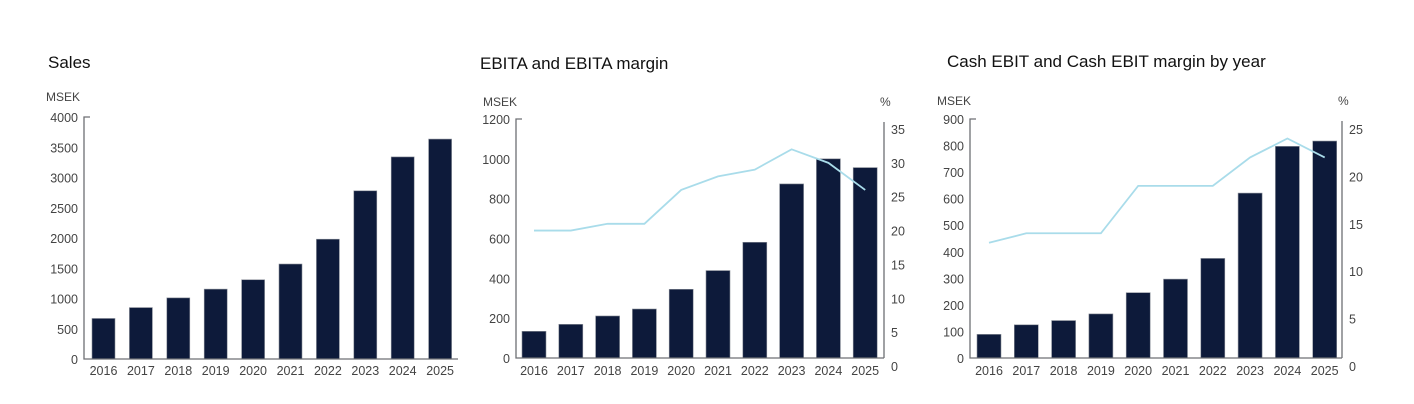  I want to click on y2-tick-label: 35, so click(898, 130).